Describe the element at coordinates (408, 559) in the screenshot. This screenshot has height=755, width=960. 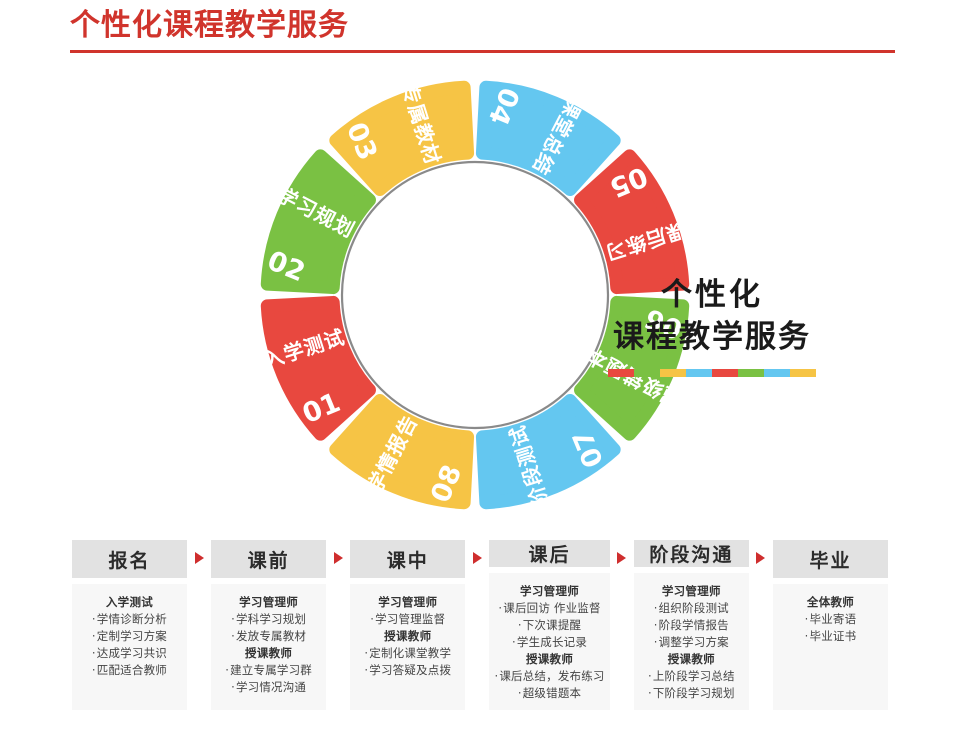
I see `process-column-header: 课中` at that location.